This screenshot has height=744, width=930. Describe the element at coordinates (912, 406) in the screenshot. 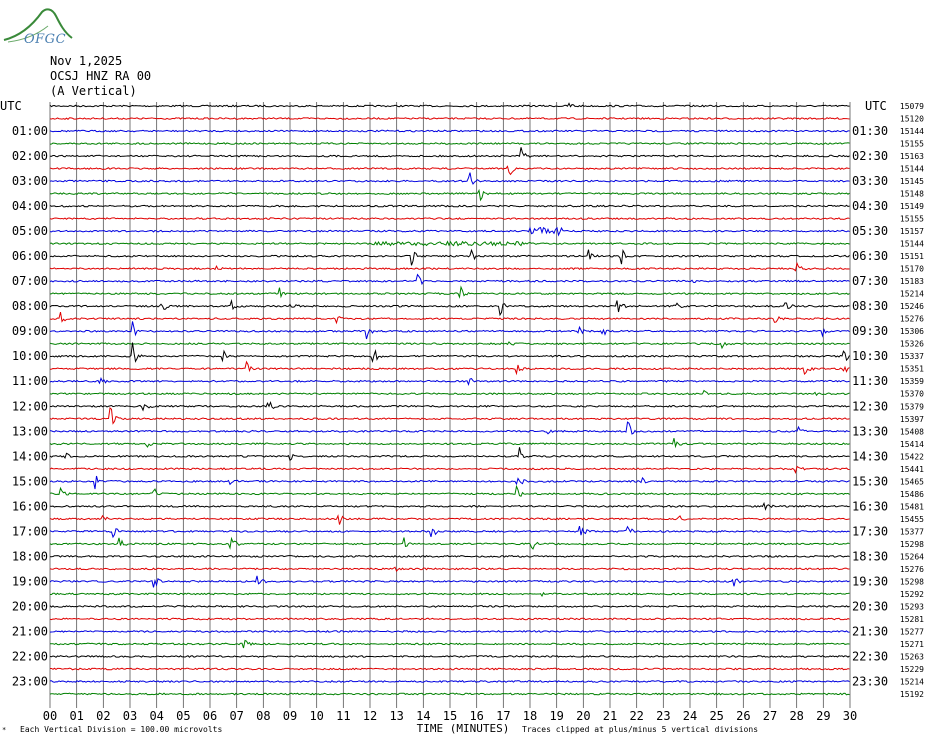

I see `trace-count-label: 15379` at that location.